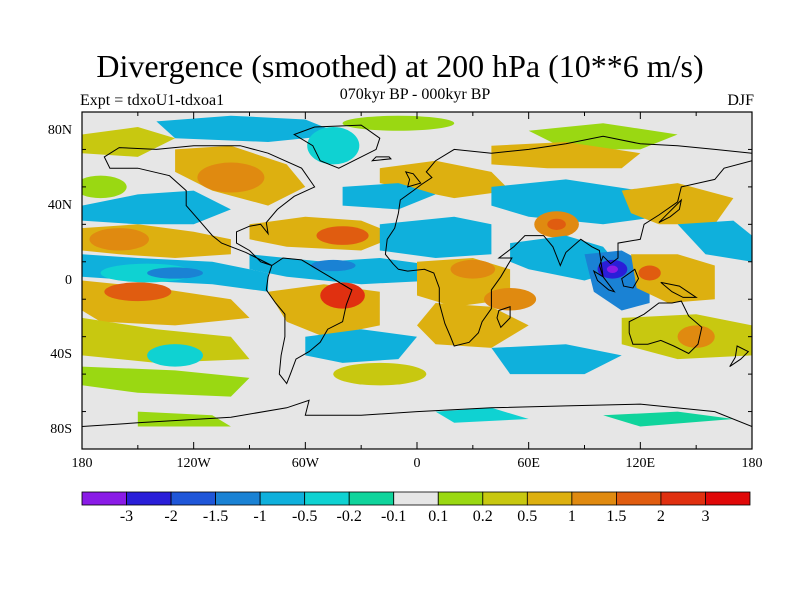 This screenshot has width=800, height=600. I want to click on coast-sumatra, so click(604, 281).